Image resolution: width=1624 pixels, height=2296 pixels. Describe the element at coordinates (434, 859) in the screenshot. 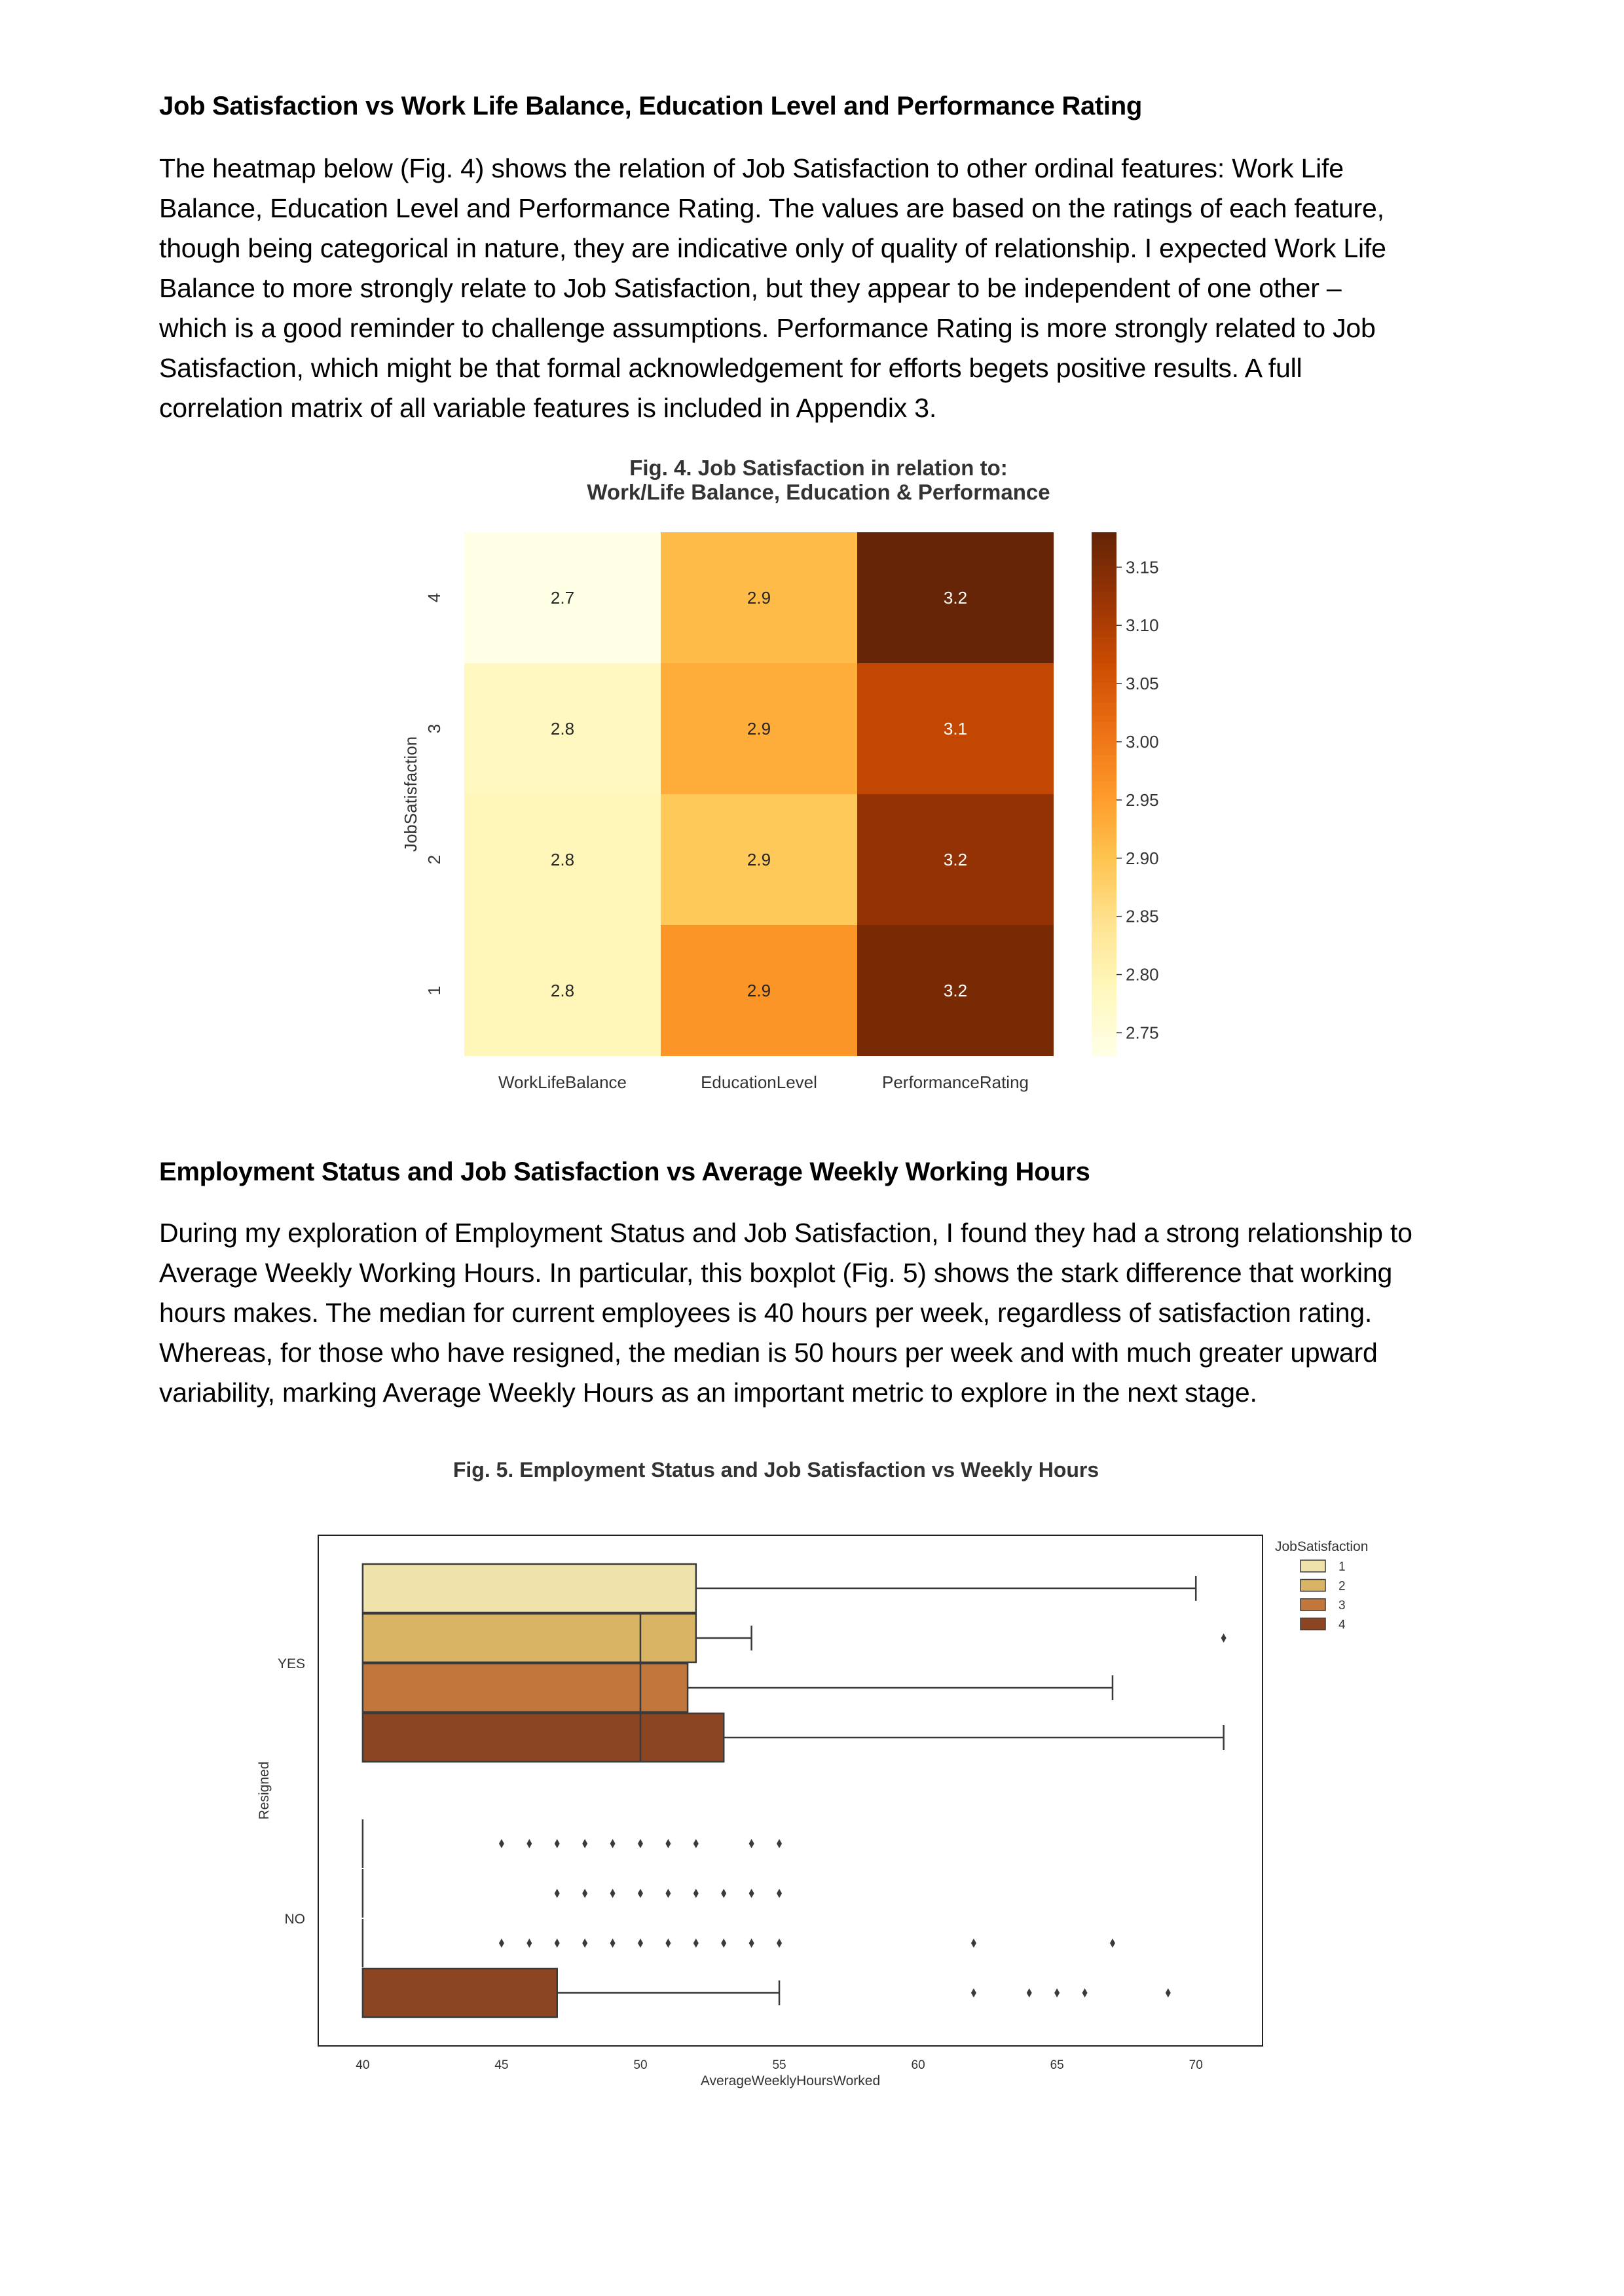

I see `y-tick-label: 2` at that location.